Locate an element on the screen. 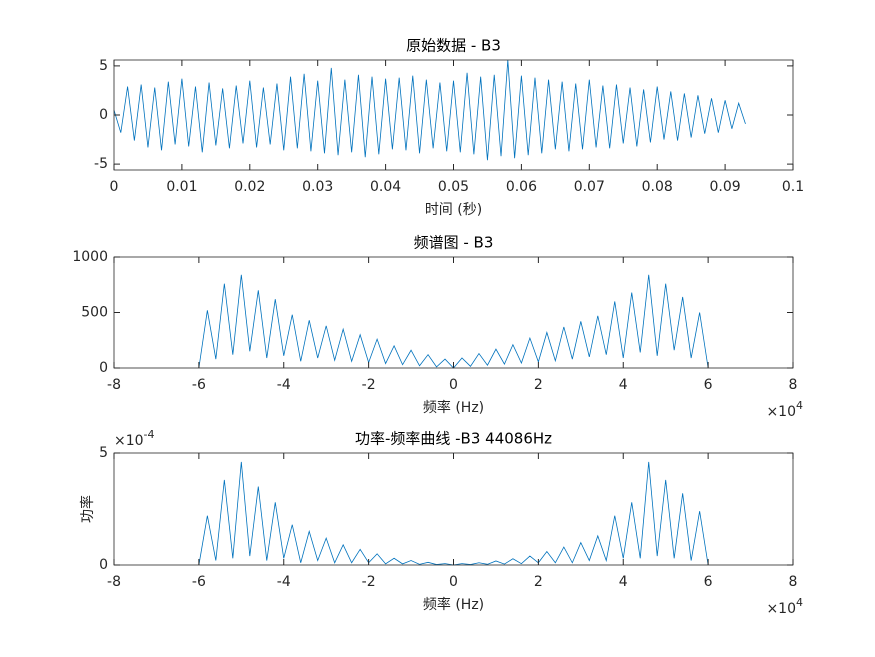  y-axis-label: 功率 is located at coordinates (87, 509).